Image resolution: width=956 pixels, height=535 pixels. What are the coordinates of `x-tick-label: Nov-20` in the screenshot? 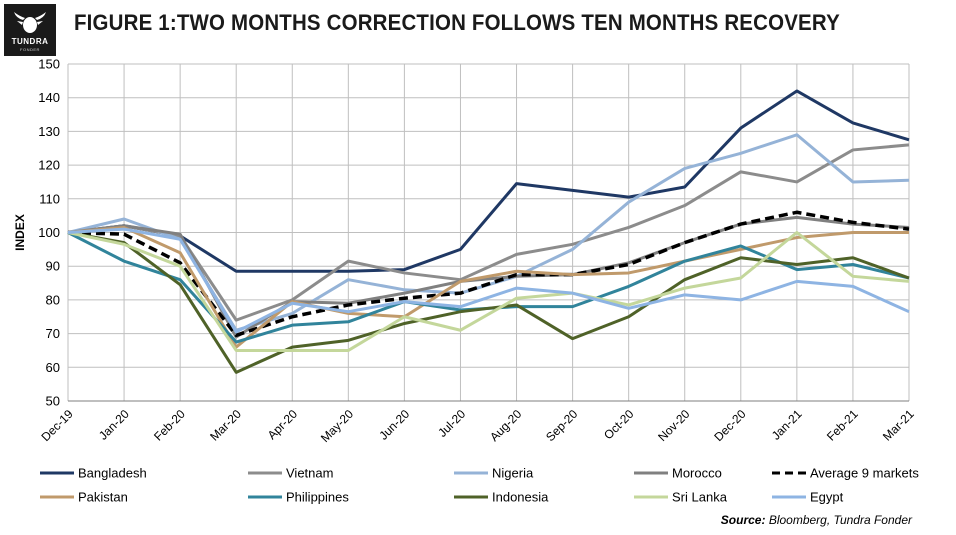 It's located at (673, 425).